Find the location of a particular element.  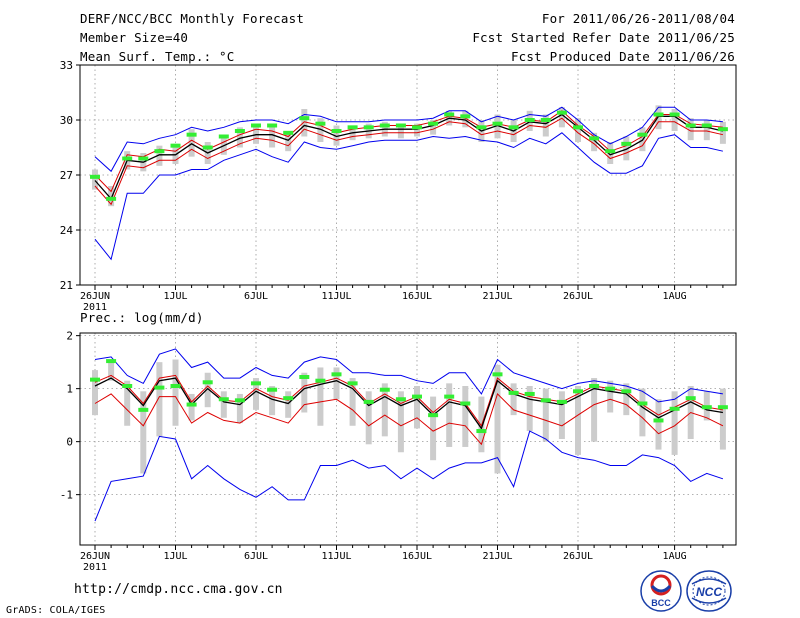

source-url: http://cmdp.ncc.cma.gov.cn is located at coordinates (178, 589).